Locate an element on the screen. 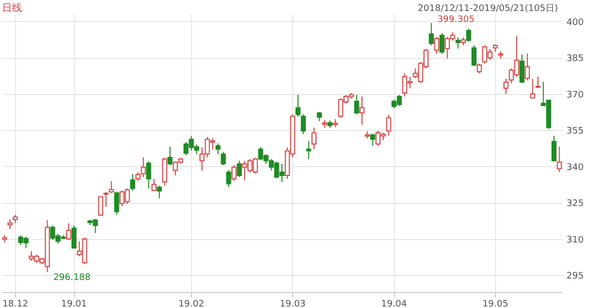 The height and width of the screenshot is (308, 599). y-tick-label: 295 is located at coordinates (575, 277).